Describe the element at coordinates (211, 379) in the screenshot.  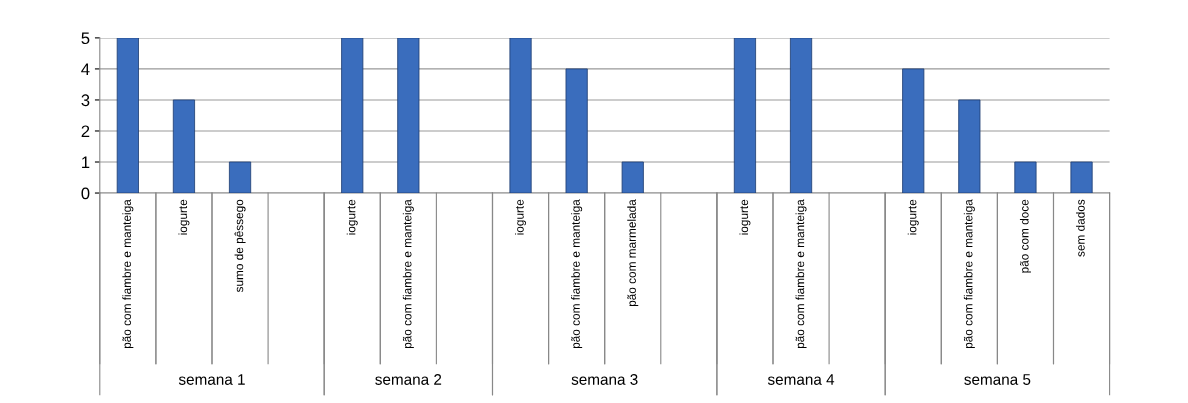
I see `text: semana 1` at that location.